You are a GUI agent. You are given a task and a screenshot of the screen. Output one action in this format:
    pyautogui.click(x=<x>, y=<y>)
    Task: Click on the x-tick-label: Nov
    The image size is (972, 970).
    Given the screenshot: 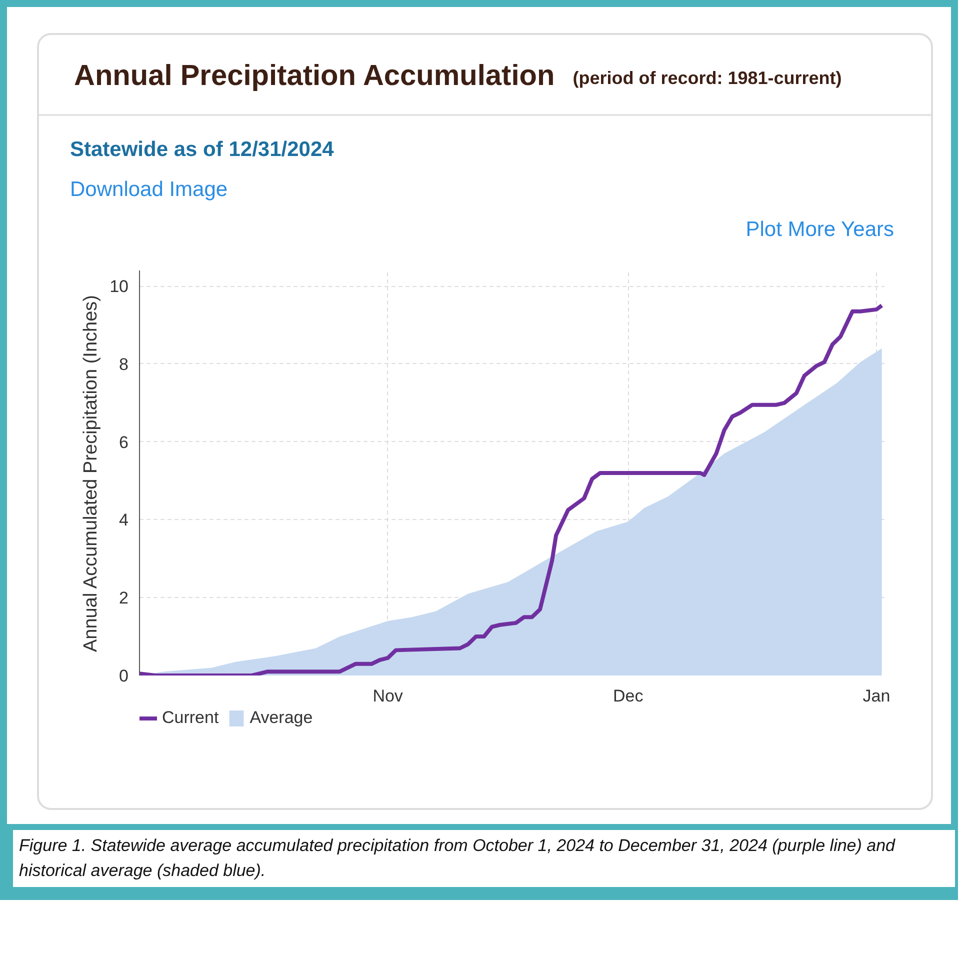 What is the action you would take?
    pyautogui.click(x=388, y=696)
    